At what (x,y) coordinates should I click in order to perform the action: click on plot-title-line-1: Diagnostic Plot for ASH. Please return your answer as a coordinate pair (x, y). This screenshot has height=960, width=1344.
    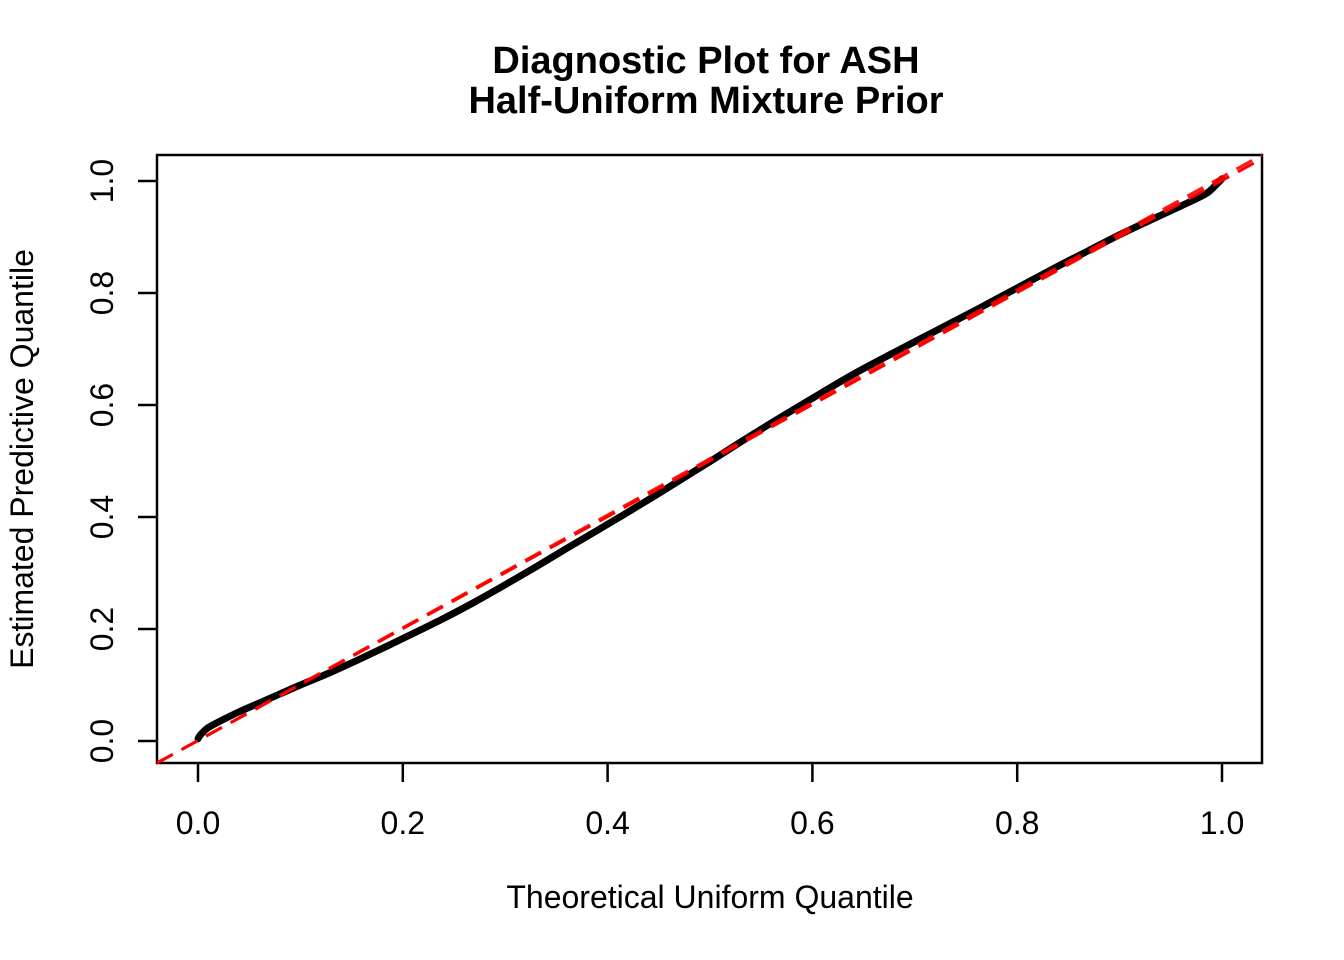
    Looking at the image, I should click on (705, 61).